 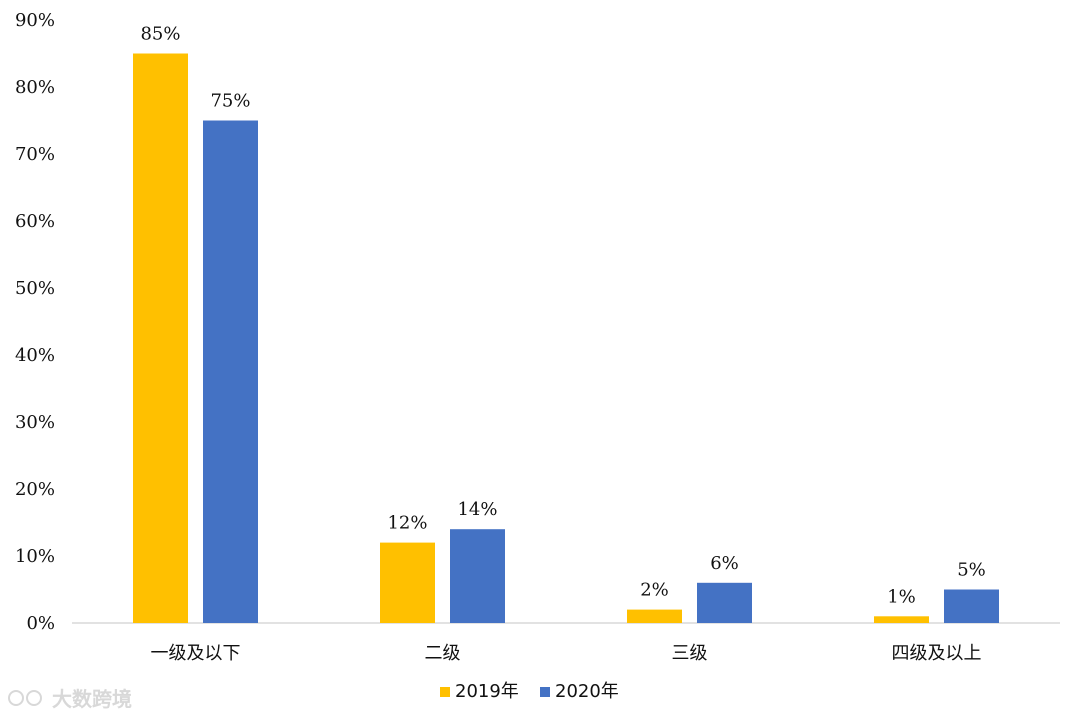 What do you see at coordinates (35, 489) in the screenshot?
I see `y-tick-label: 20%` at bounding box center [35, 489].